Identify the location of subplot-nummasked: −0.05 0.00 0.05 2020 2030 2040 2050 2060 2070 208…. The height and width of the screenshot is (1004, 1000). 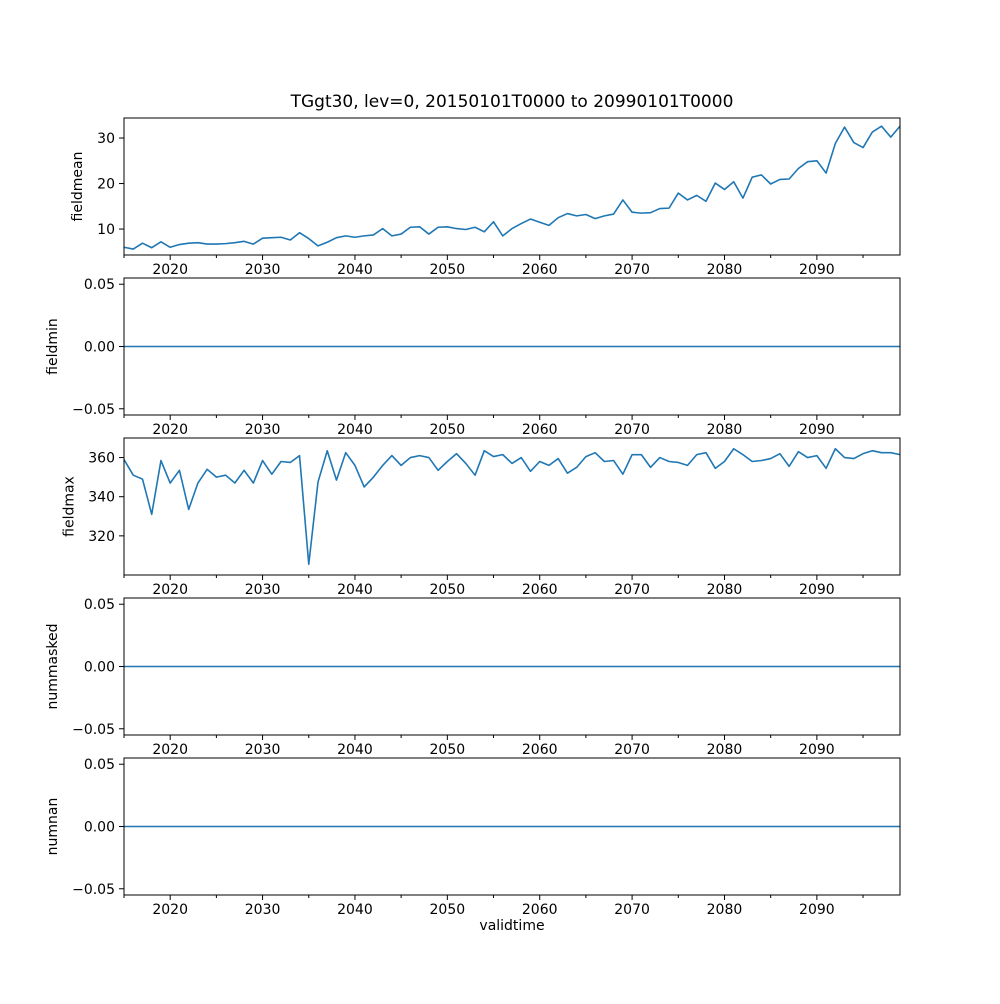
(473, 677).